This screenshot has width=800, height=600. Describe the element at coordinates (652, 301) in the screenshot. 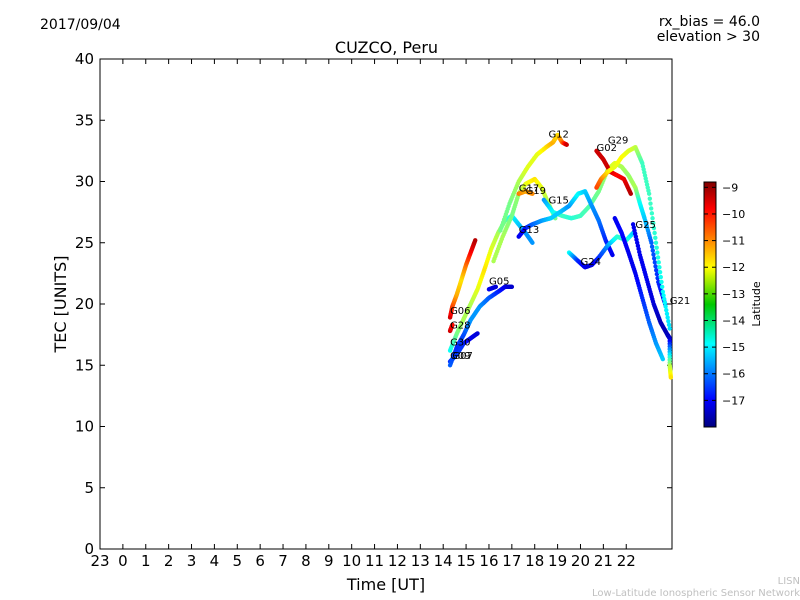

I see `series-g21` at that location.